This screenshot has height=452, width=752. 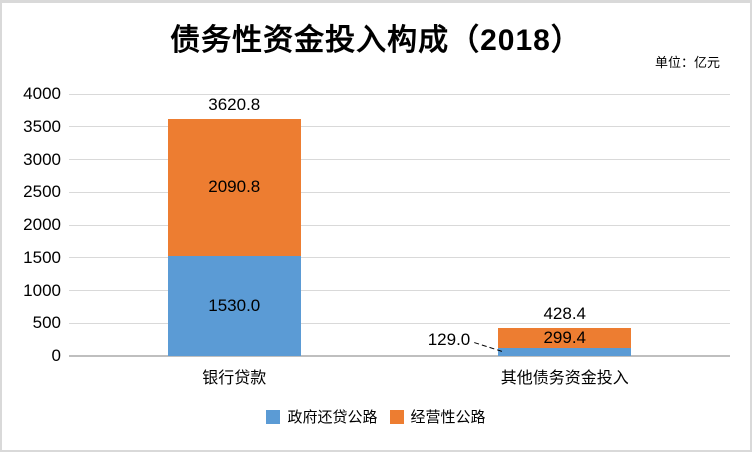 I want to click on chart-title: 债务性资金投入构成（2018）, so click(x=376, y=40).